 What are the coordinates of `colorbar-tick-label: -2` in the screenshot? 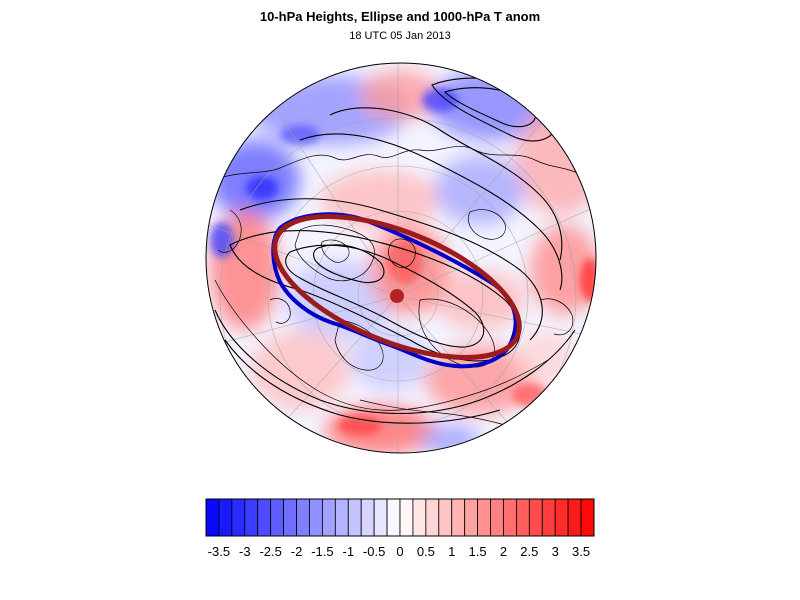 It's located at (297, 551).